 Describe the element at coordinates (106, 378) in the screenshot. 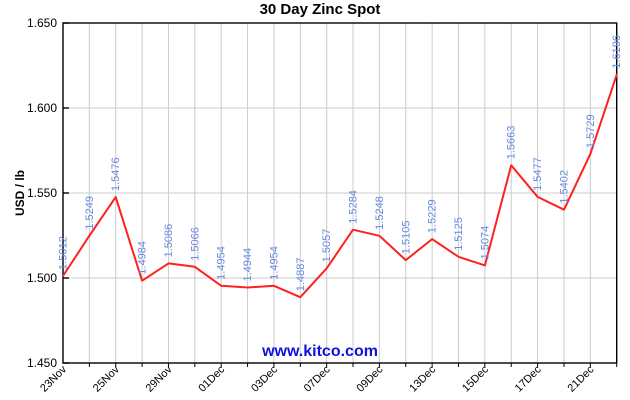

I see `x-tick-label: 25Nov` at that location.